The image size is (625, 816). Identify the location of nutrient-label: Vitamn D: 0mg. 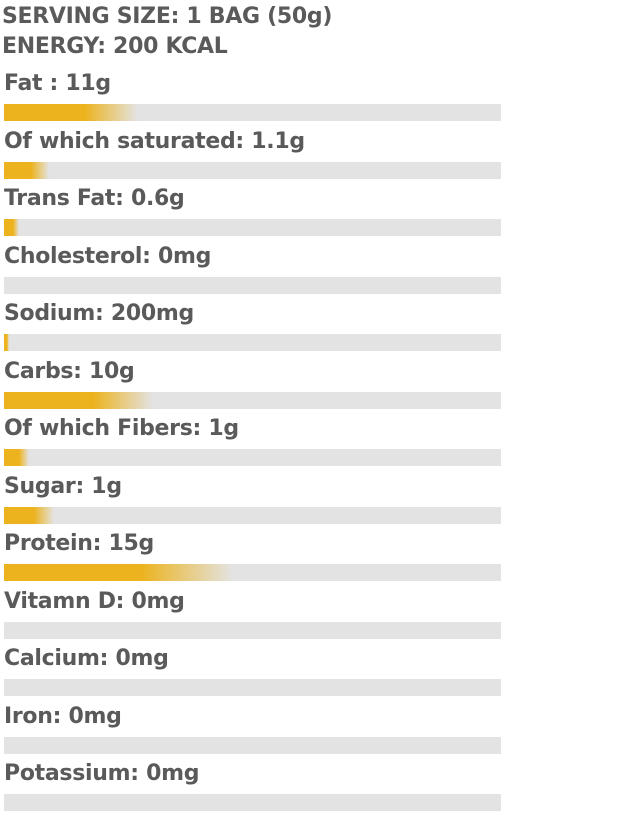
(94, 601).